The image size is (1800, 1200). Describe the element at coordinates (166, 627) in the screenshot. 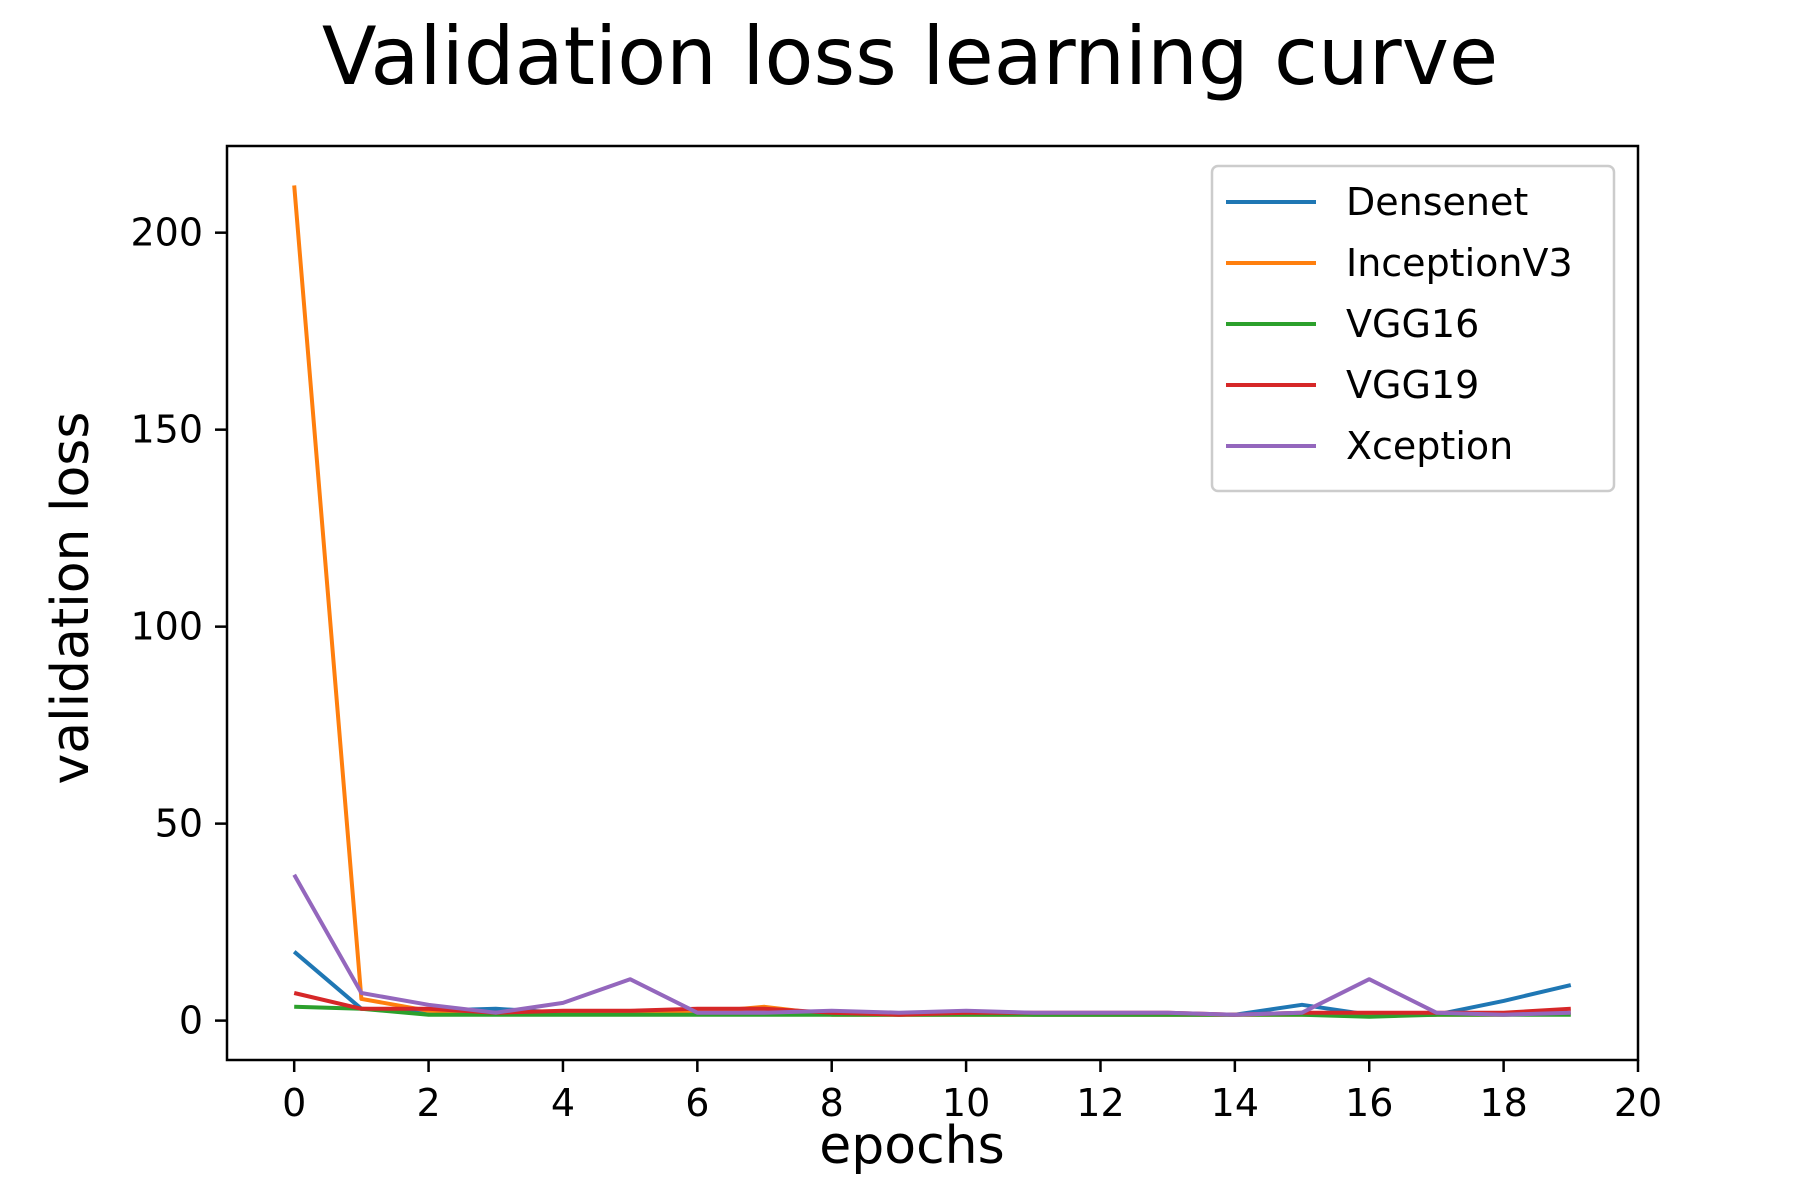

I see `y-tick-label: 100` at that location.